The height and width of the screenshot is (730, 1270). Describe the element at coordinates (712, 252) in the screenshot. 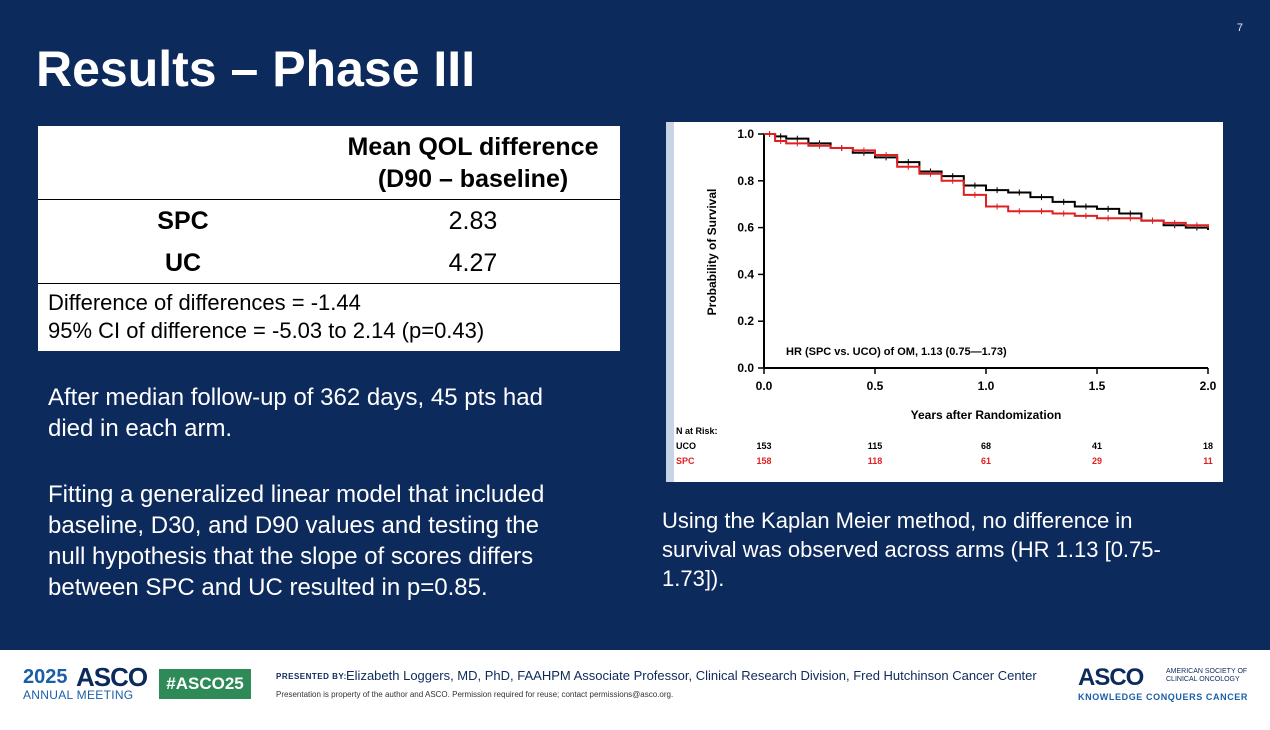

I see `y-axis-label: Probability of Survival` at that location.